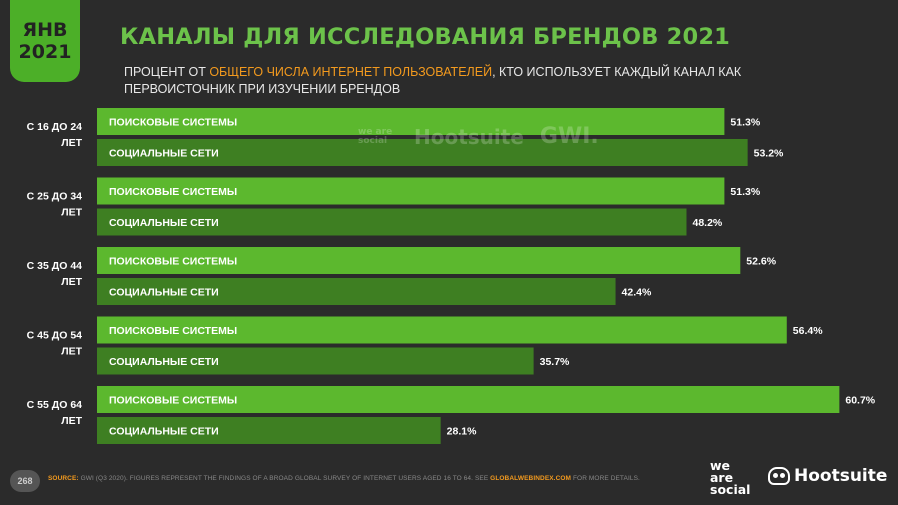 This screenshot has width=898, height=505. I want to click on hootsuite-logo: Hootsuite, so click(827, 476).